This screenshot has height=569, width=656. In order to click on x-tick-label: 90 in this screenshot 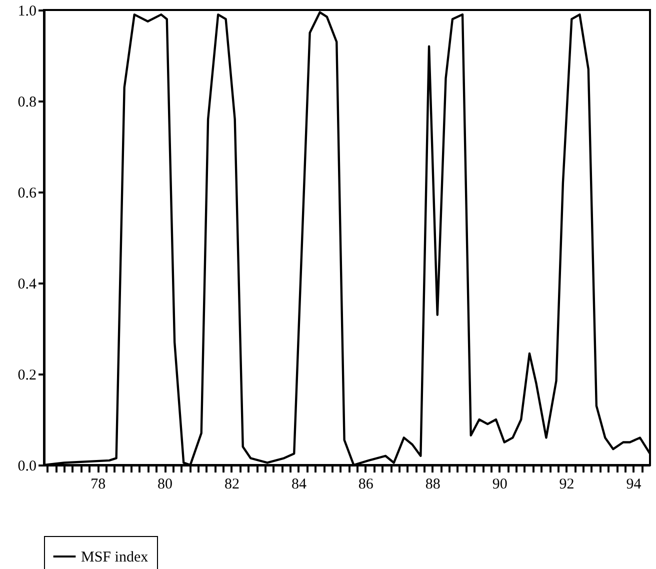, I will do `click(500, 484)`.